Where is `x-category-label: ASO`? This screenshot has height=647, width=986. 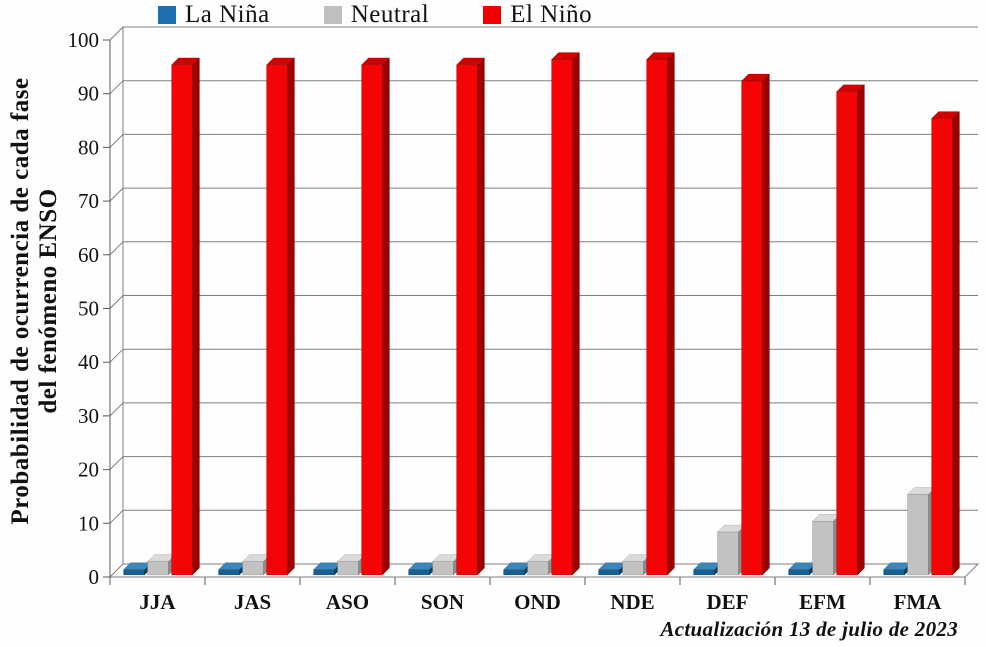 x-category-label: ASO is located at coordinates (347, 602).